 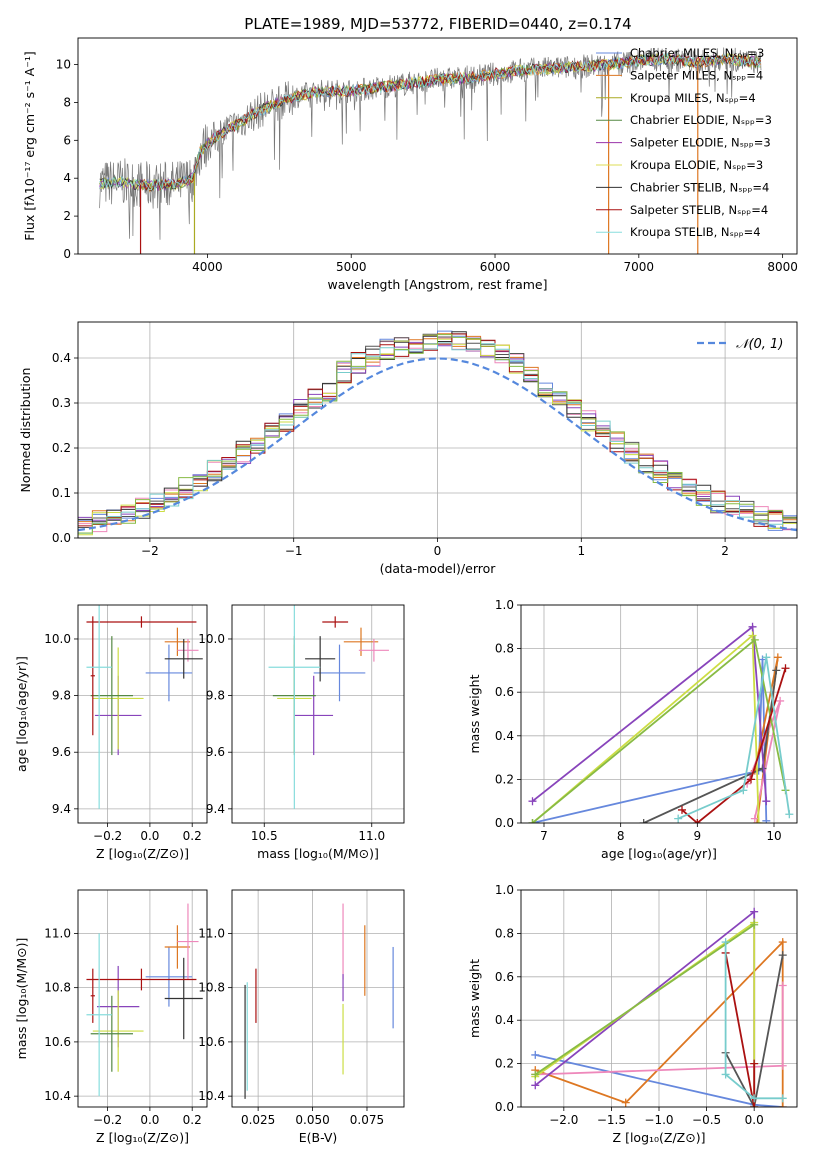 I want to click on x-axis-label: (data-model)/error, so click(x=438, y=568).